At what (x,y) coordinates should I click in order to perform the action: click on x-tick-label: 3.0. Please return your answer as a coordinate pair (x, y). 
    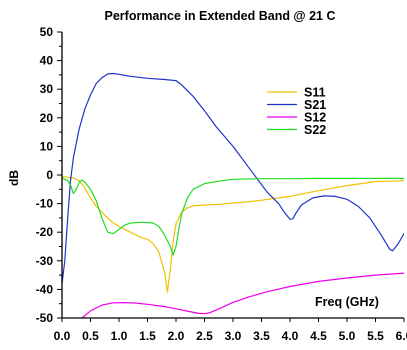
    Looking at the image, I should click on (233, 336).